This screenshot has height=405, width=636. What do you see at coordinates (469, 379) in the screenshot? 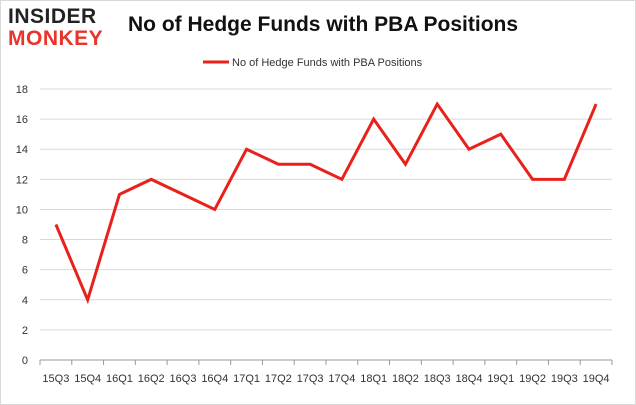
I see `x-tick-label: 18Q4` at bounding box center [469, 379].